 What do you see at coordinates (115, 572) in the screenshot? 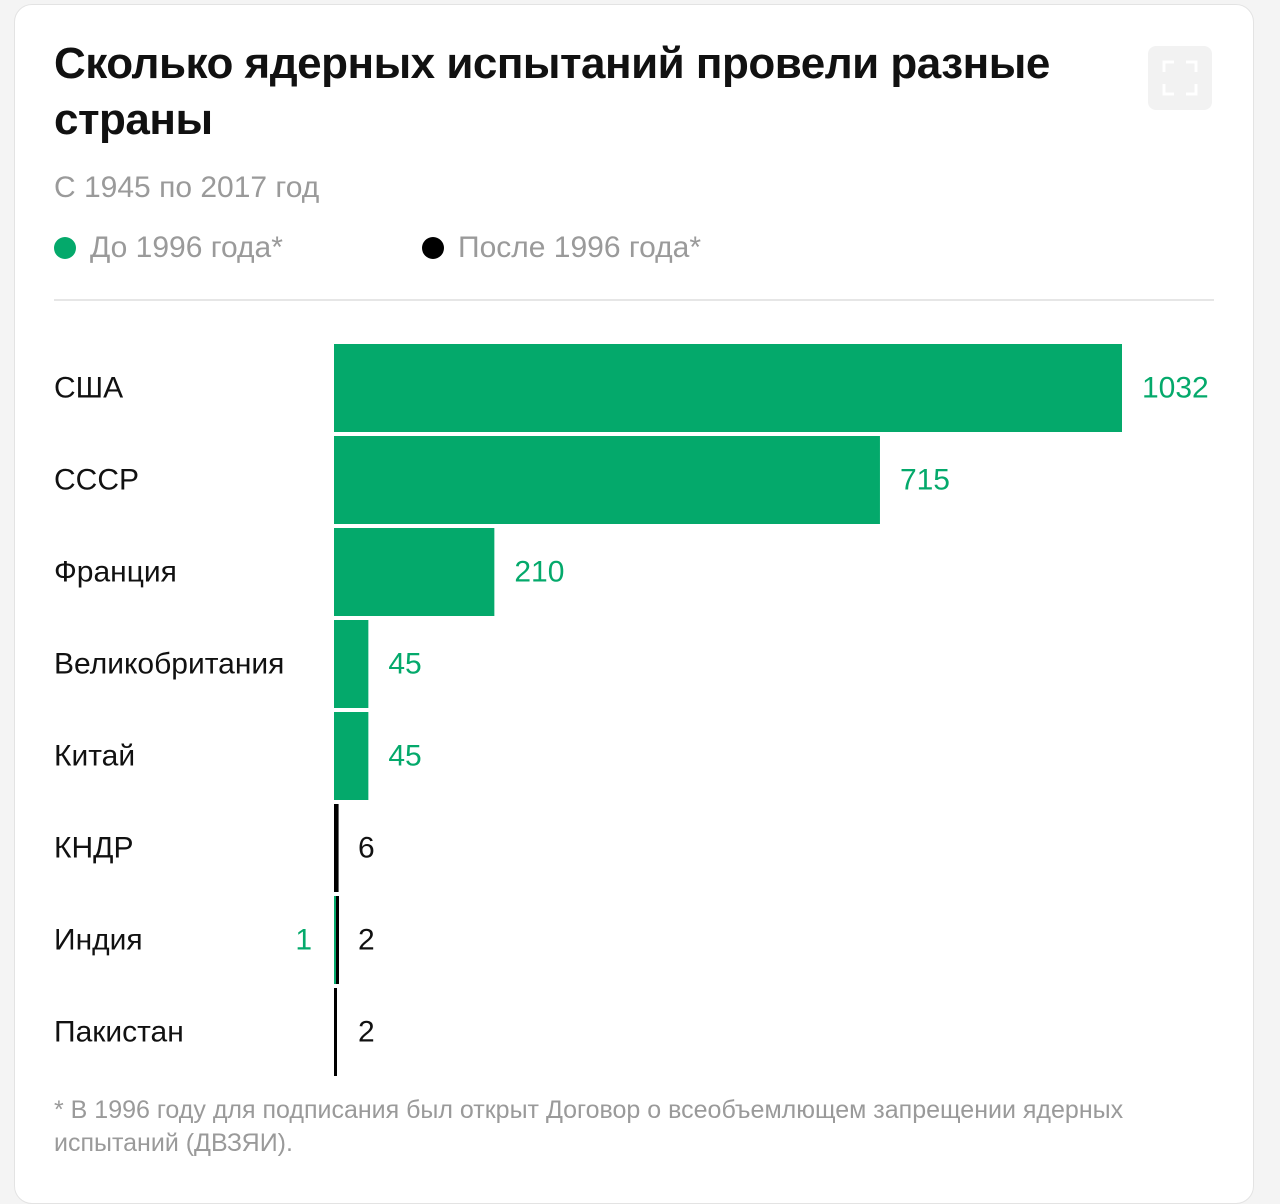
I see `category-label: Франция` at bounding box center [115, 572].